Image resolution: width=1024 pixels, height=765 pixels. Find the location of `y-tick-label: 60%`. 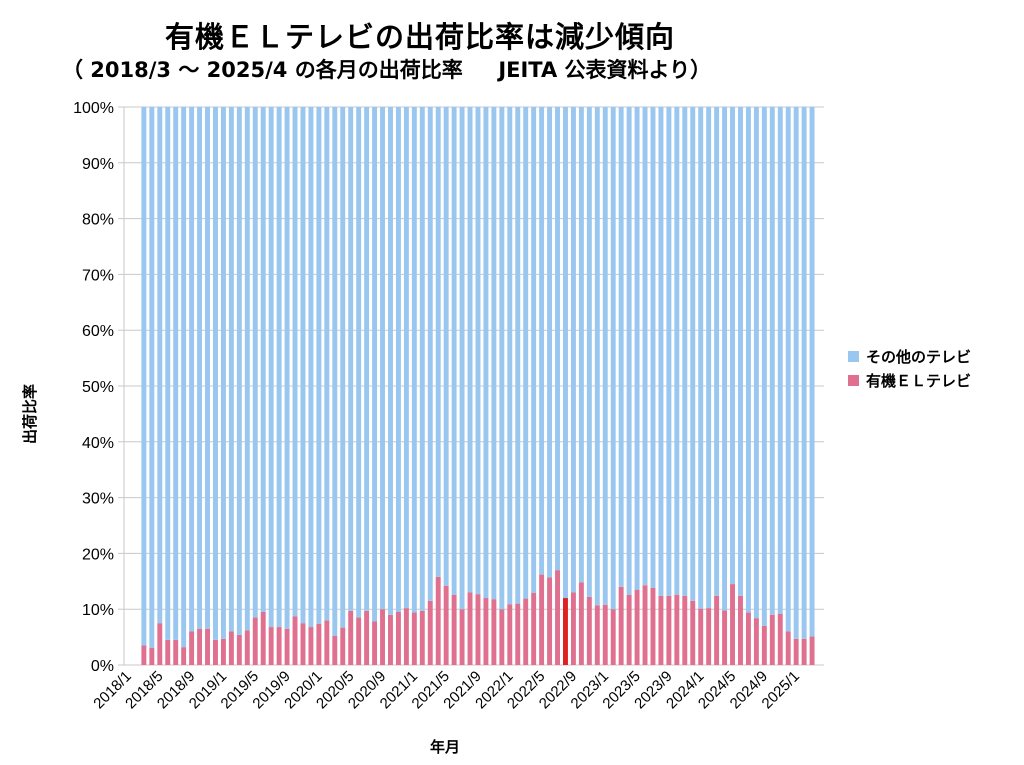

y-tick-label: 60% is located at coordinates (98, 331).